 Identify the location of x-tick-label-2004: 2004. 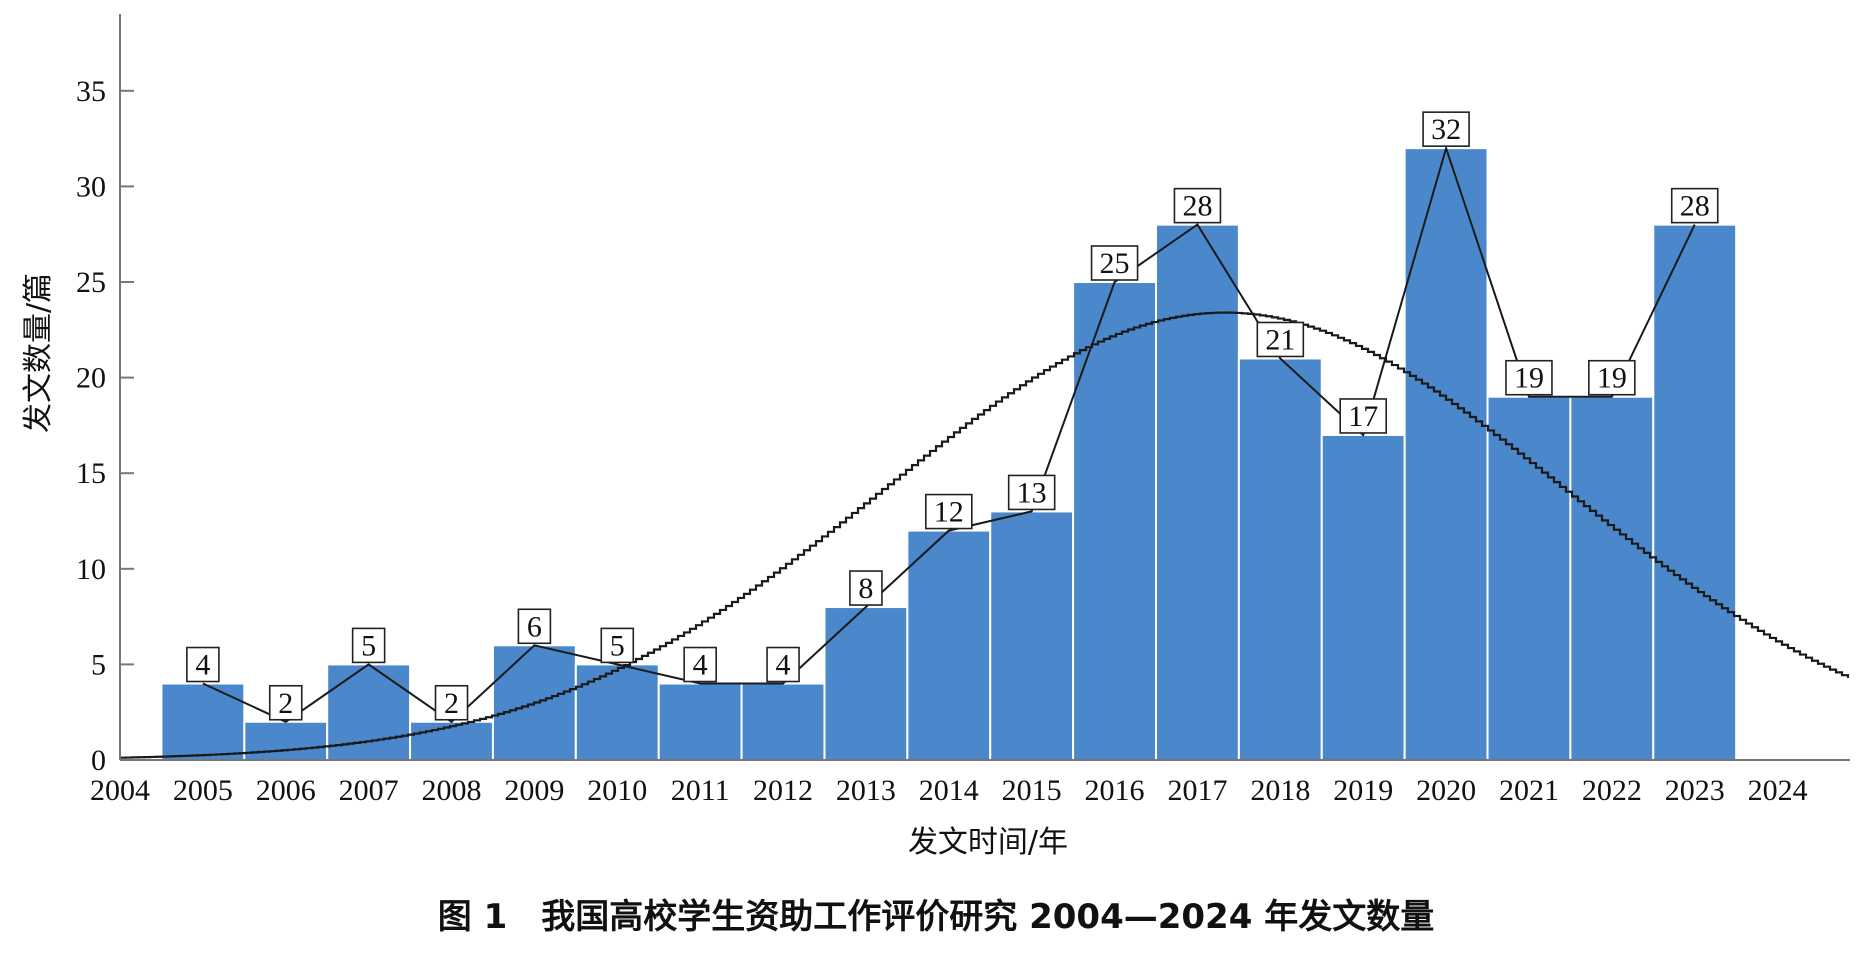
(120, 790).